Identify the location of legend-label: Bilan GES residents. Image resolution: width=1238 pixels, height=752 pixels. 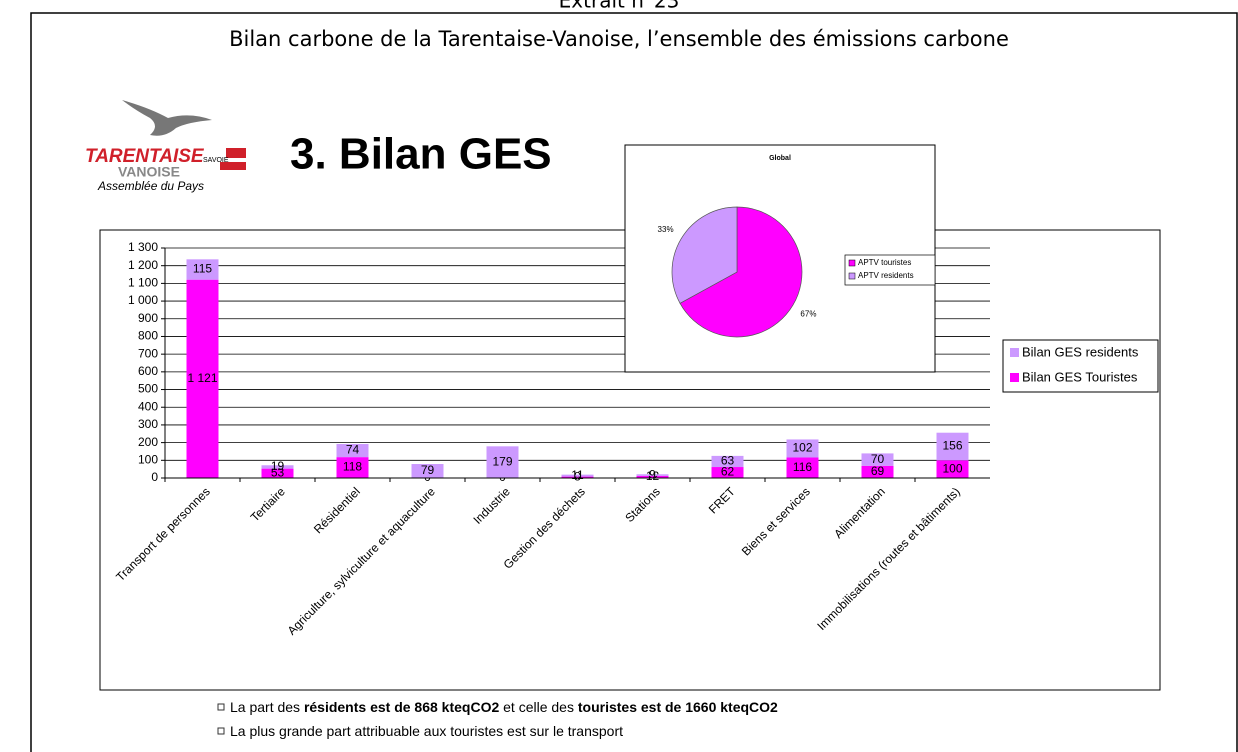
(1080, 351).